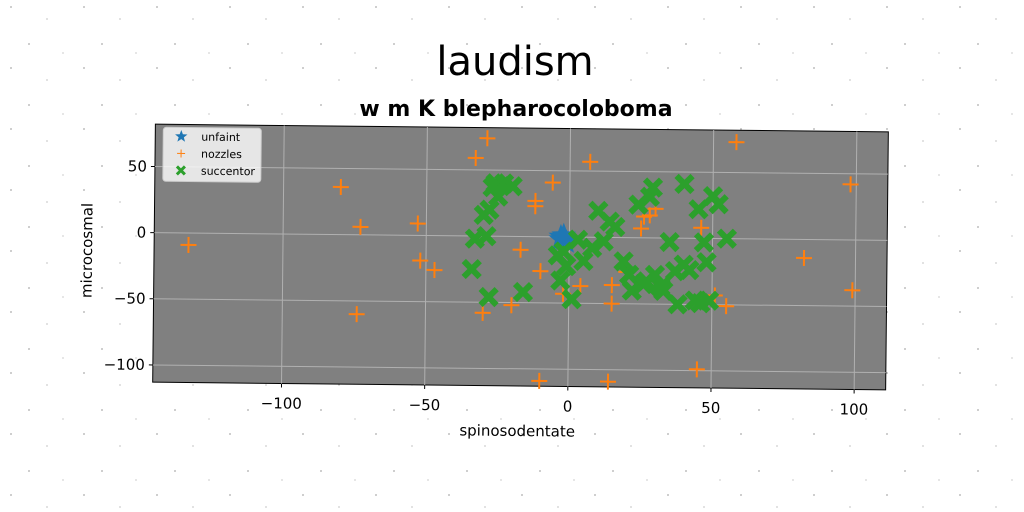  I want to click on x-tick-label: 0, so click(568, 406).